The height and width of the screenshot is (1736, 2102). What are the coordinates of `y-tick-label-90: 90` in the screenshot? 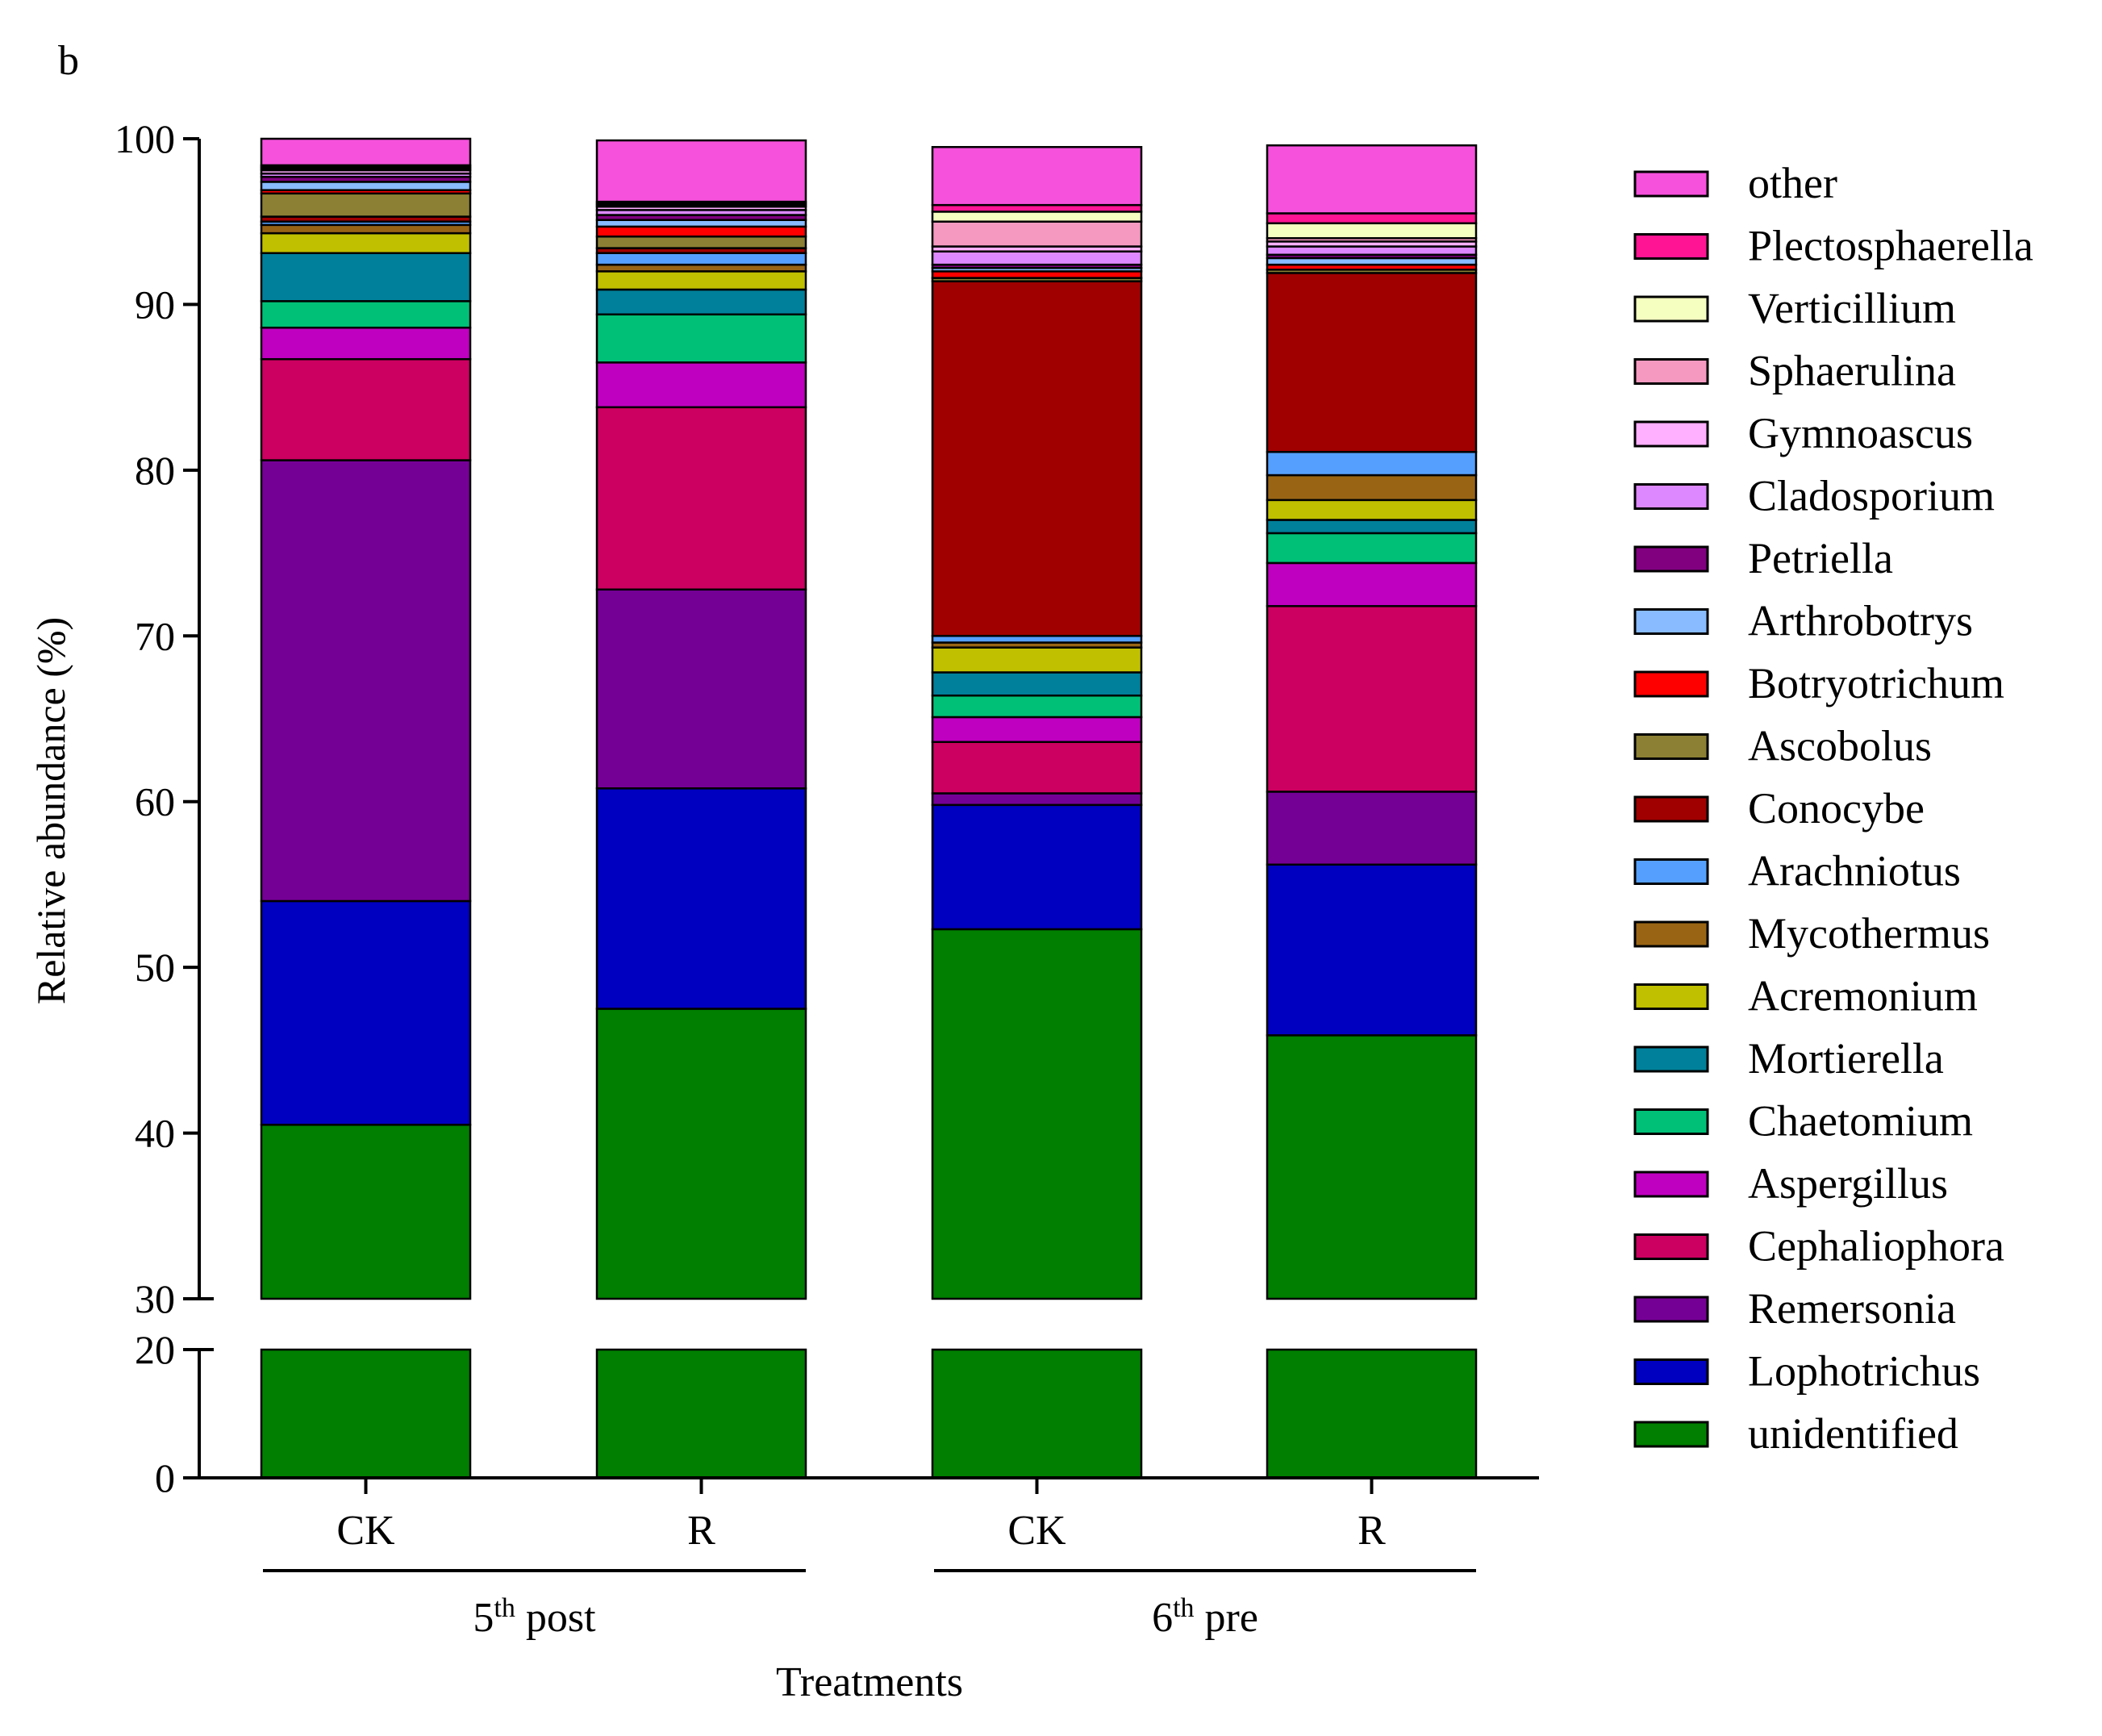 It's located at (155, 305).